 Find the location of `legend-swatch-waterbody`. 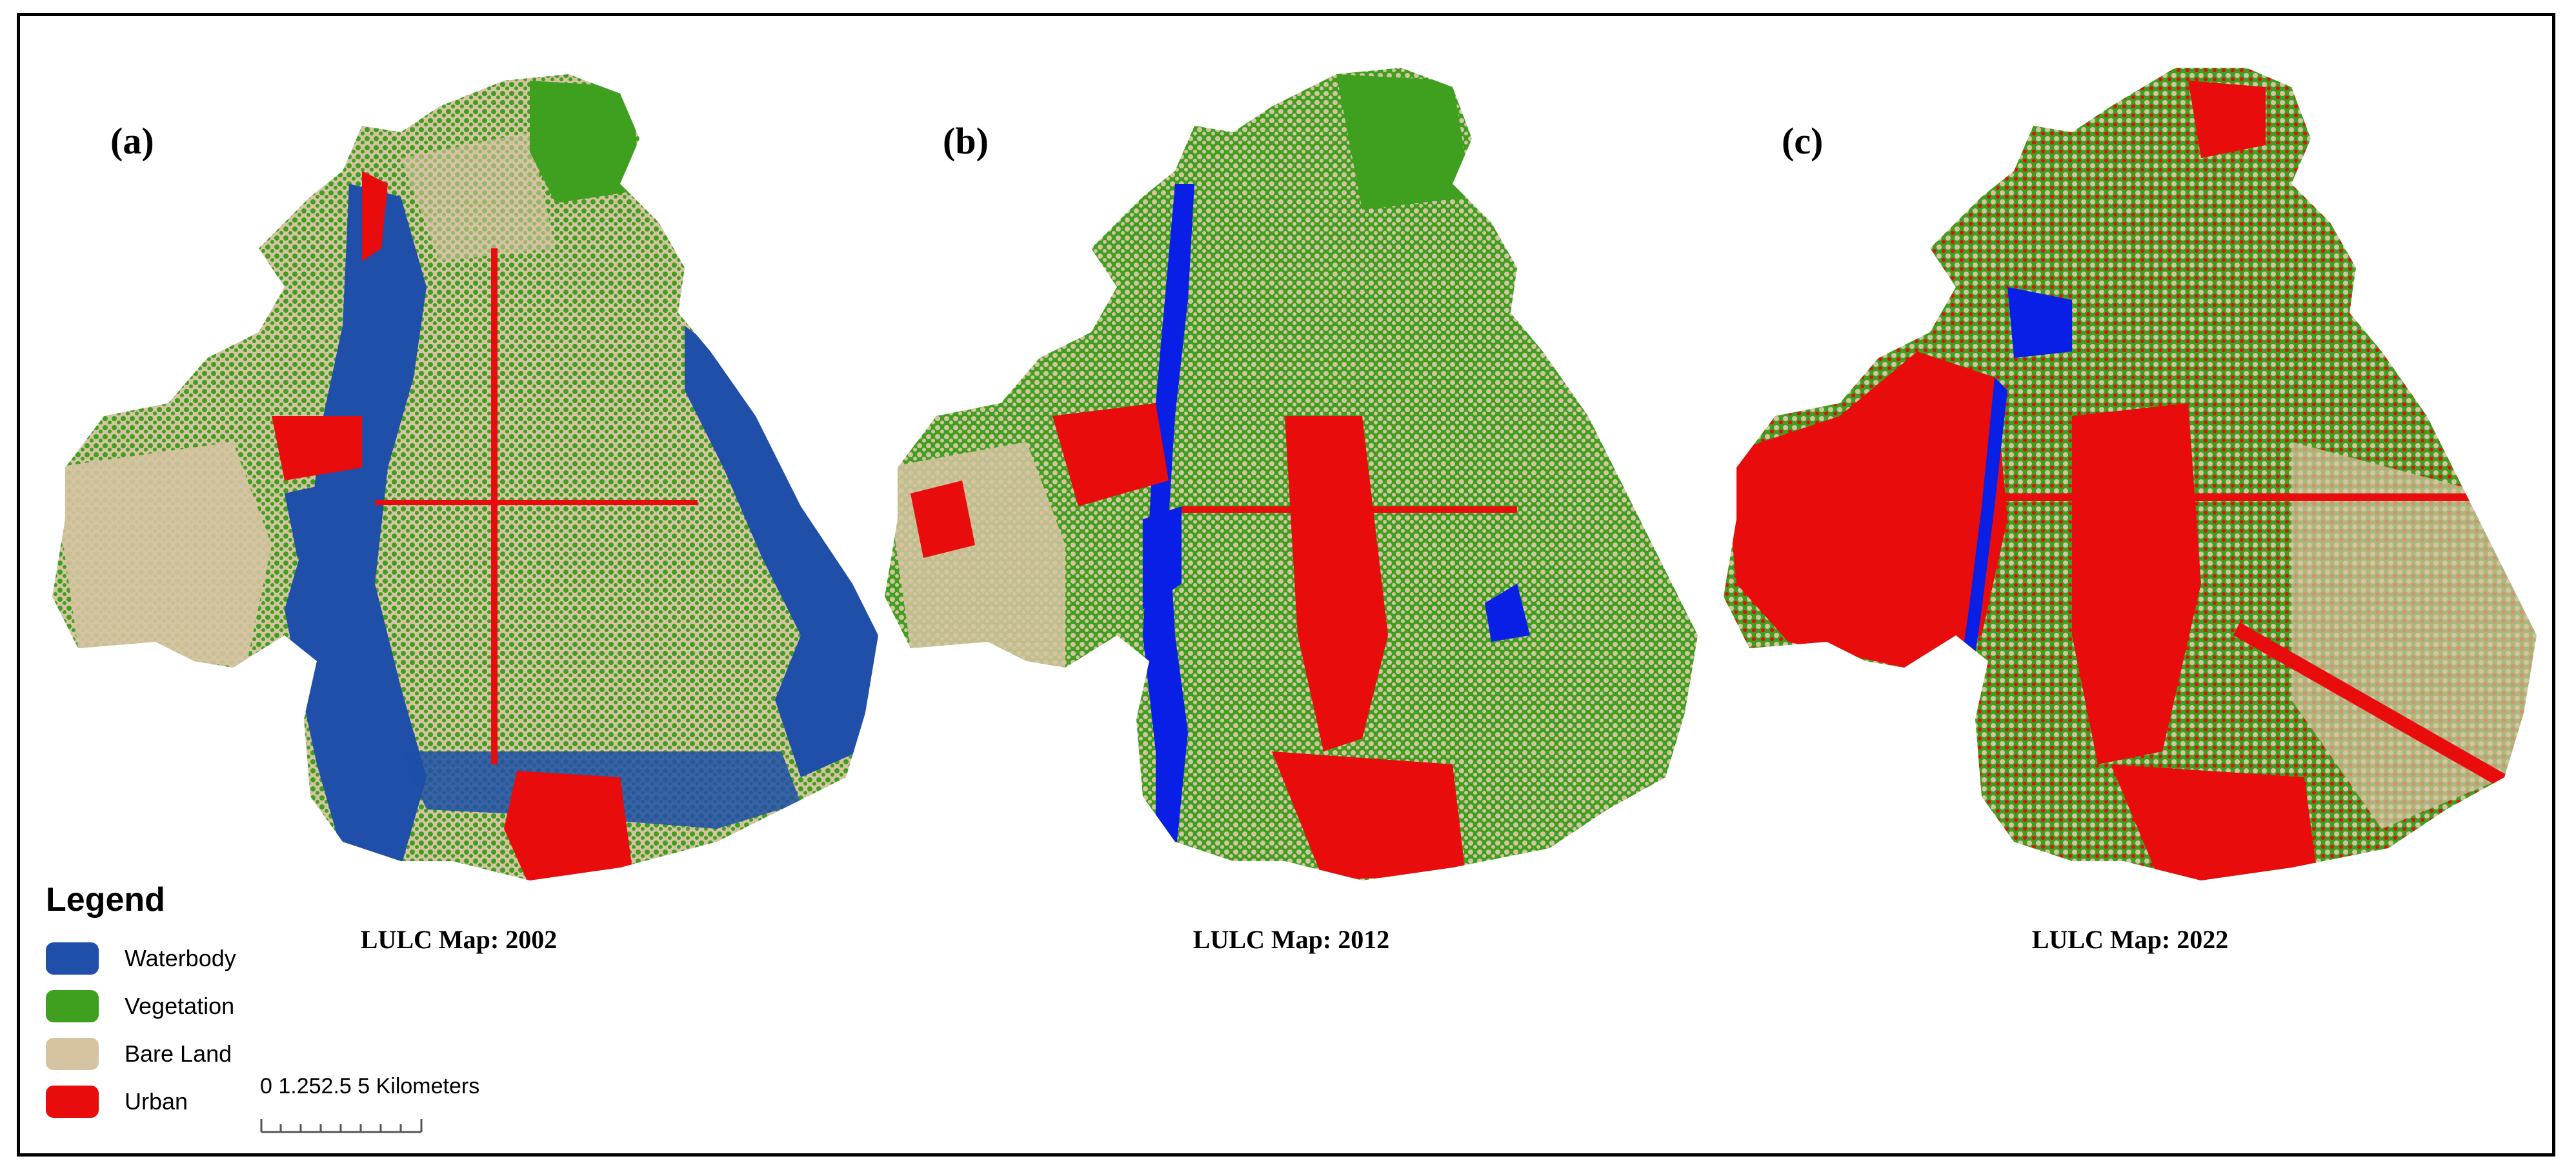

legend-swatch-waterbody is located at coordinates (72, 959).